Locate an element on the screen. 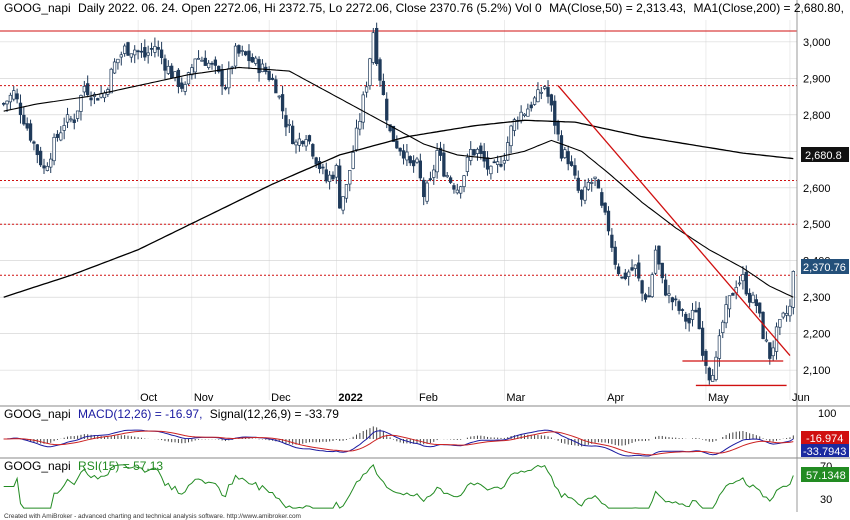 This screenshot has height=520, width=850. macd-tag: -16.974 is located at coordinates (825, 438).